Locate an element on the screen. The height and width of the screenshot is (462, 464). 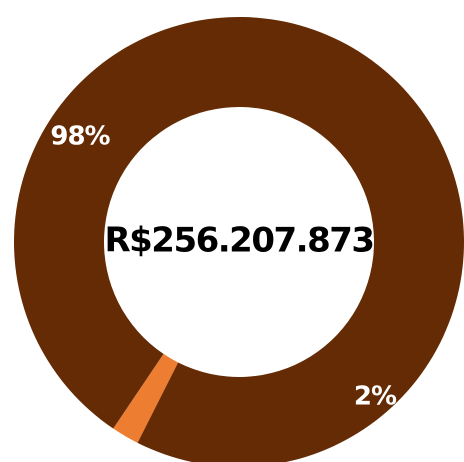
donut-slice-label-0: 98% is located at coordinates (80, 137).